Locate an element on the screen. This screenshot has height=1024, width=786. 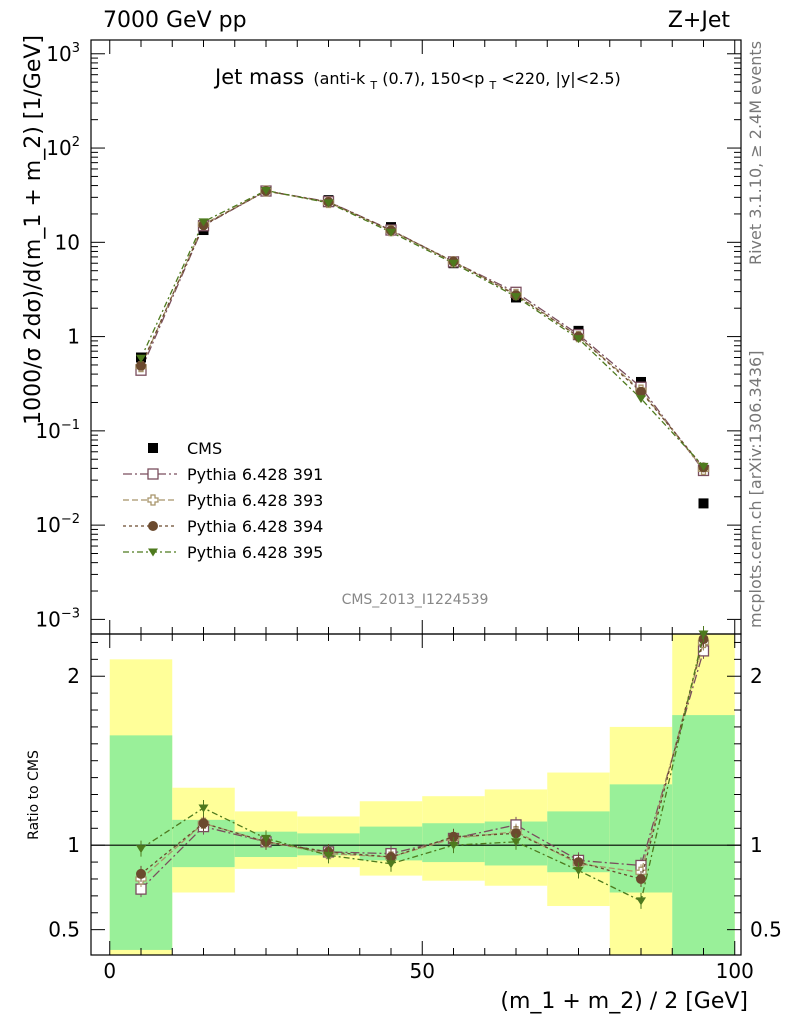
main-ytick-label: 1 is located at coordinates (73, 337).